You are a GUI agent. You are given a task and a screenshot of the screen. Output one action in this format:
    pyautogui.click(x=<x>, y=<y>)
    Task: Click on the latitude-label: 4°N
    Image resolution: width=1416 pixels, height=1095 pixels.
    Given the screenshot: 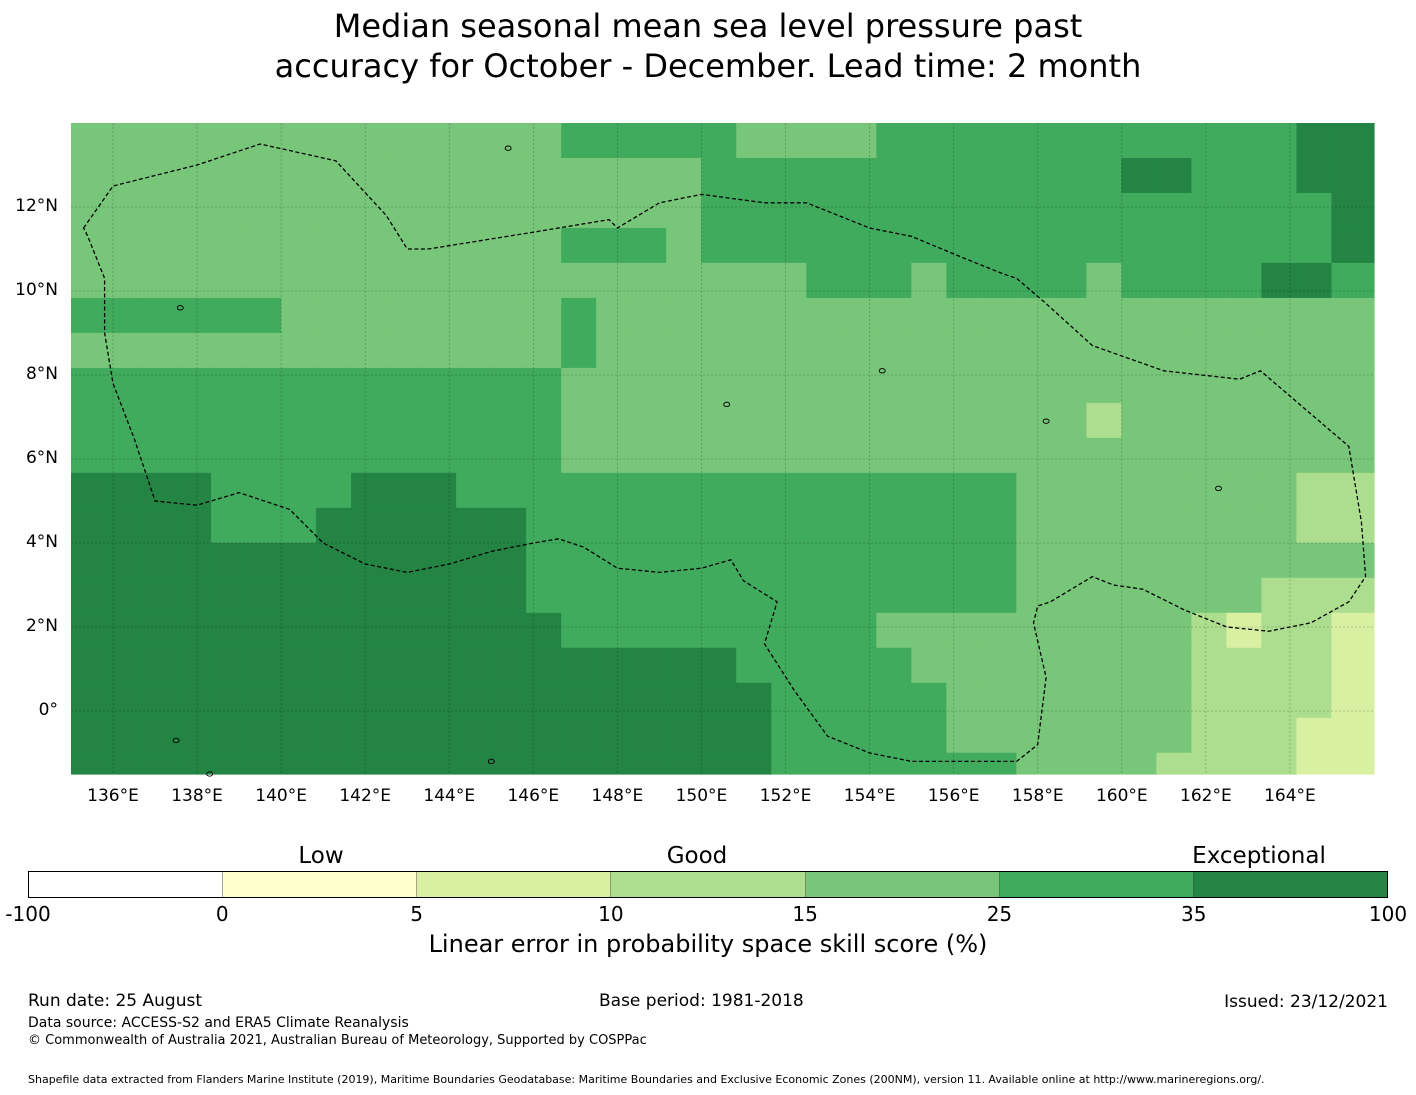 What is the action you would take?
    pyautogui.click(x=41, y=542)
    